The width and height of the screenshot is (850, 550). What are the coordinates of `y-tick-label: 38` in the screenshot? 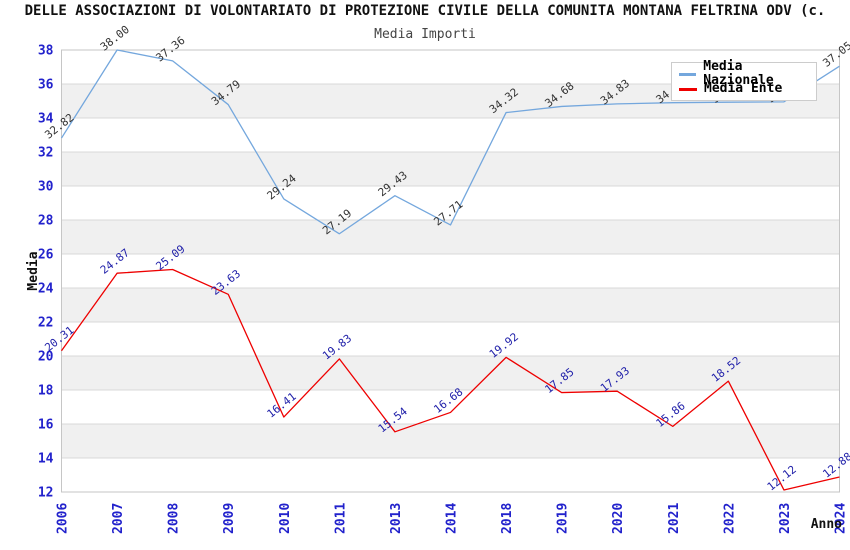 It's located at (46, 51).